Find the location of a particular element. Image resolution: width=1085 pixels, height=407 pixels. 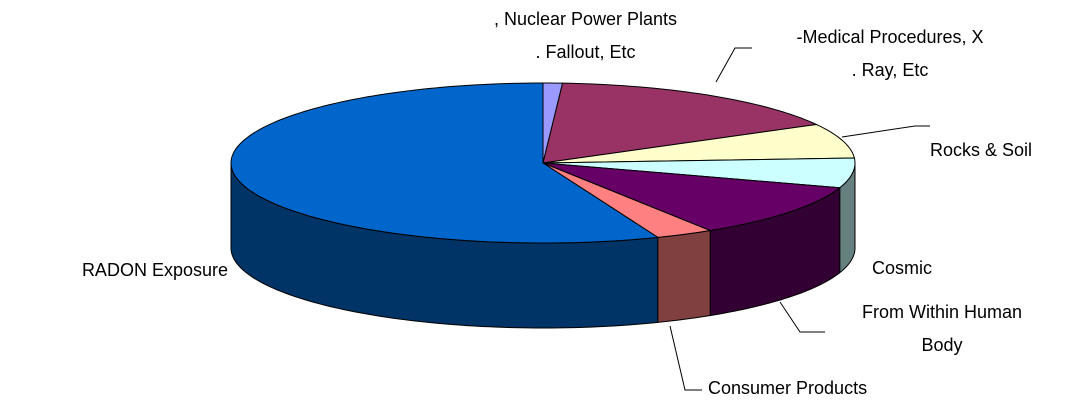

slice-label: -Medical Procedures, X . Ray, Etc is located at coordinates (890, 53).